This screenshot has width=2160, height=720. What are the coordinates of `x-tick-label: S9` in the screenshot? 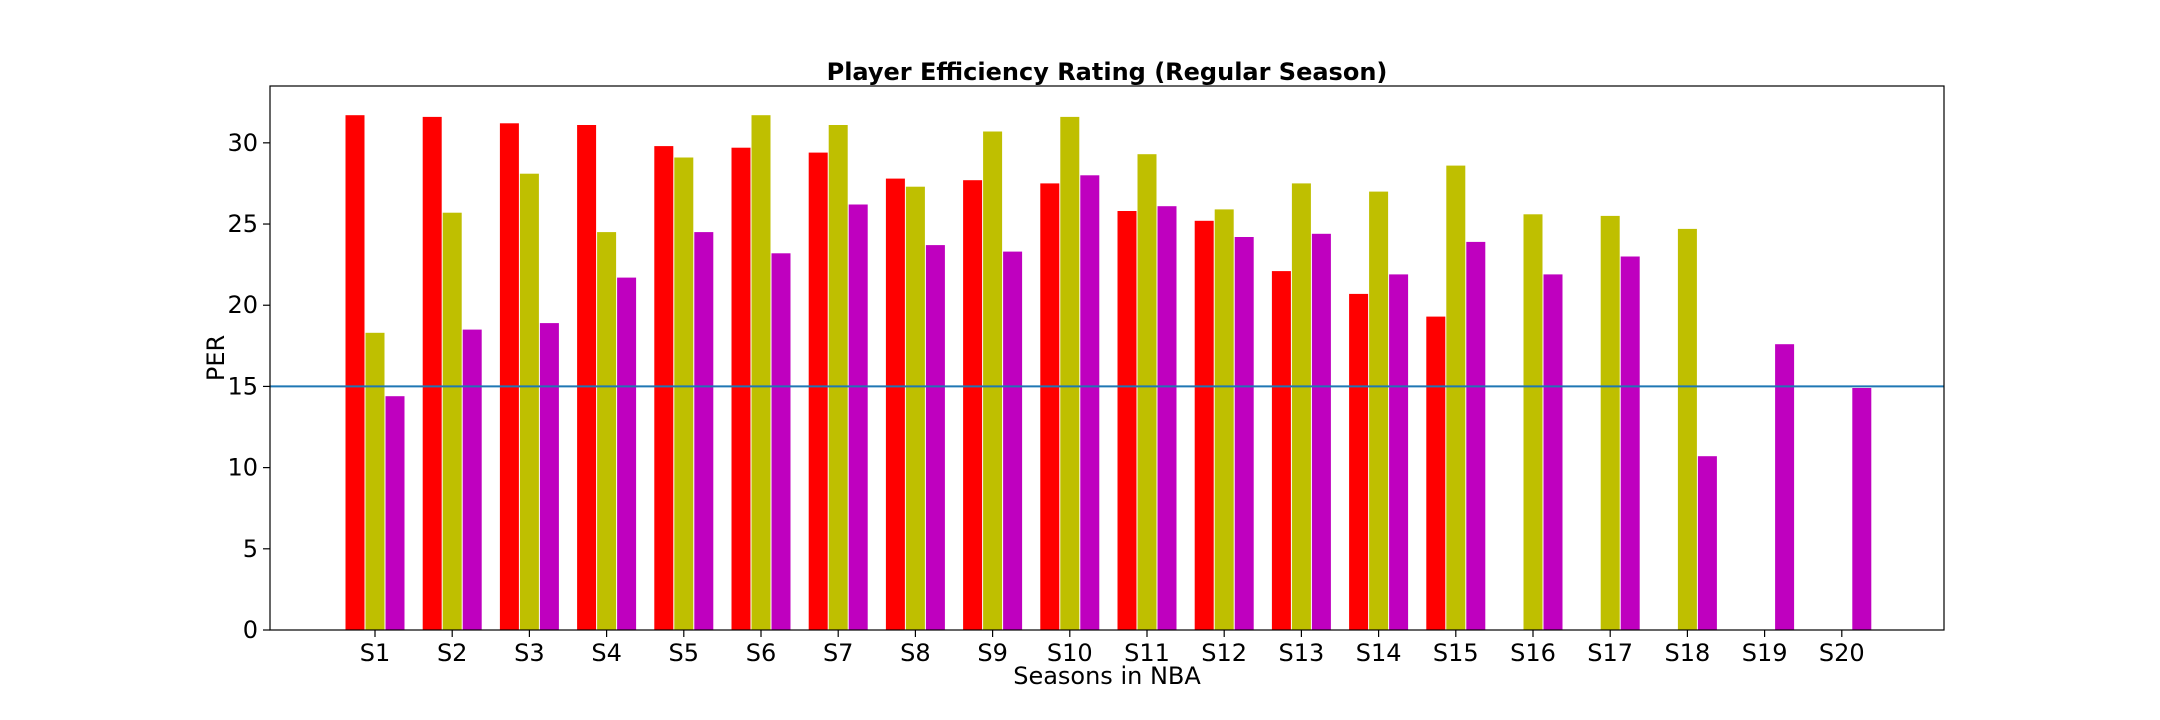 It's located at (992, 653).